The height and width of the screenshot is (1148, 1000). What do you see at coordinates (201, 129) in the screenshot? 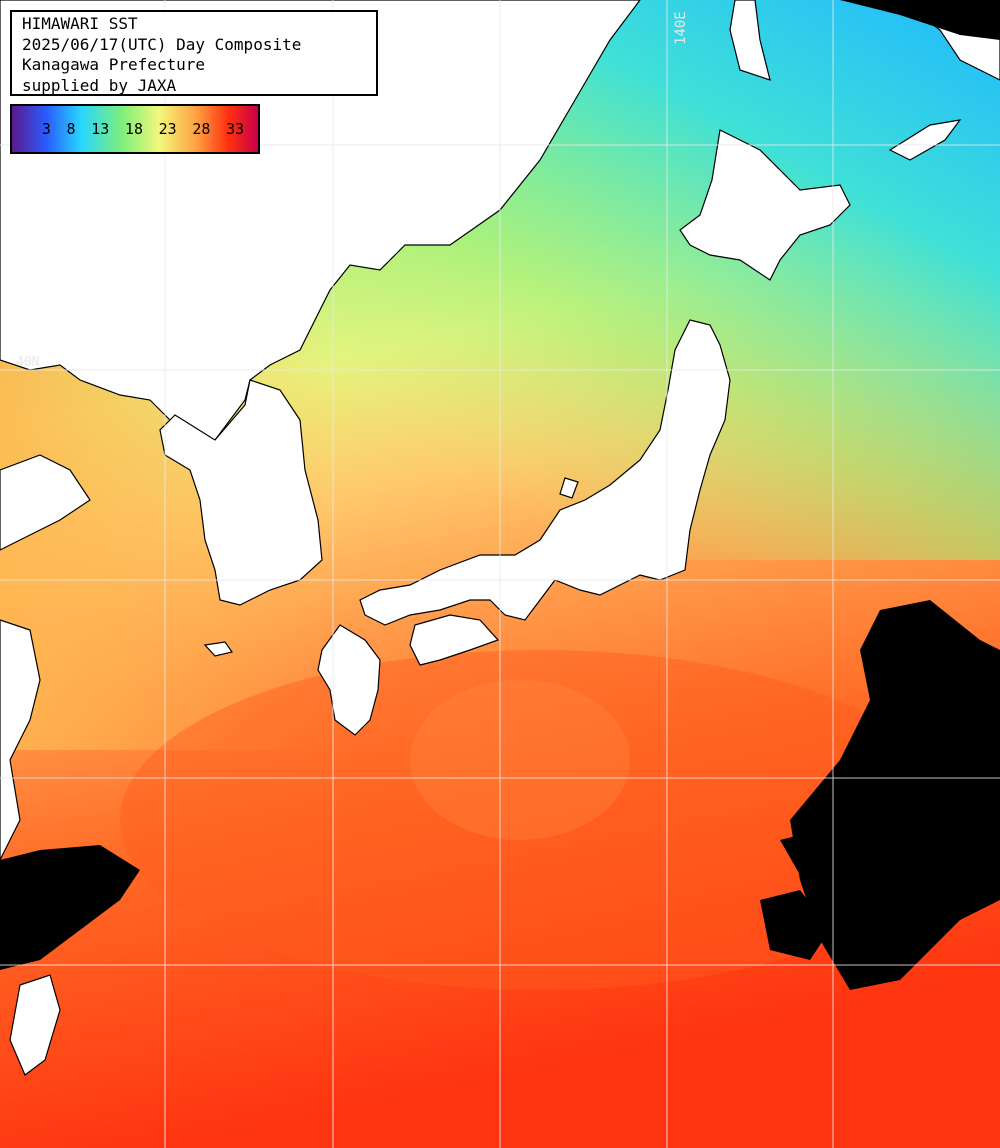
I see `scale-label: 28` at bounding box center [201, 129].